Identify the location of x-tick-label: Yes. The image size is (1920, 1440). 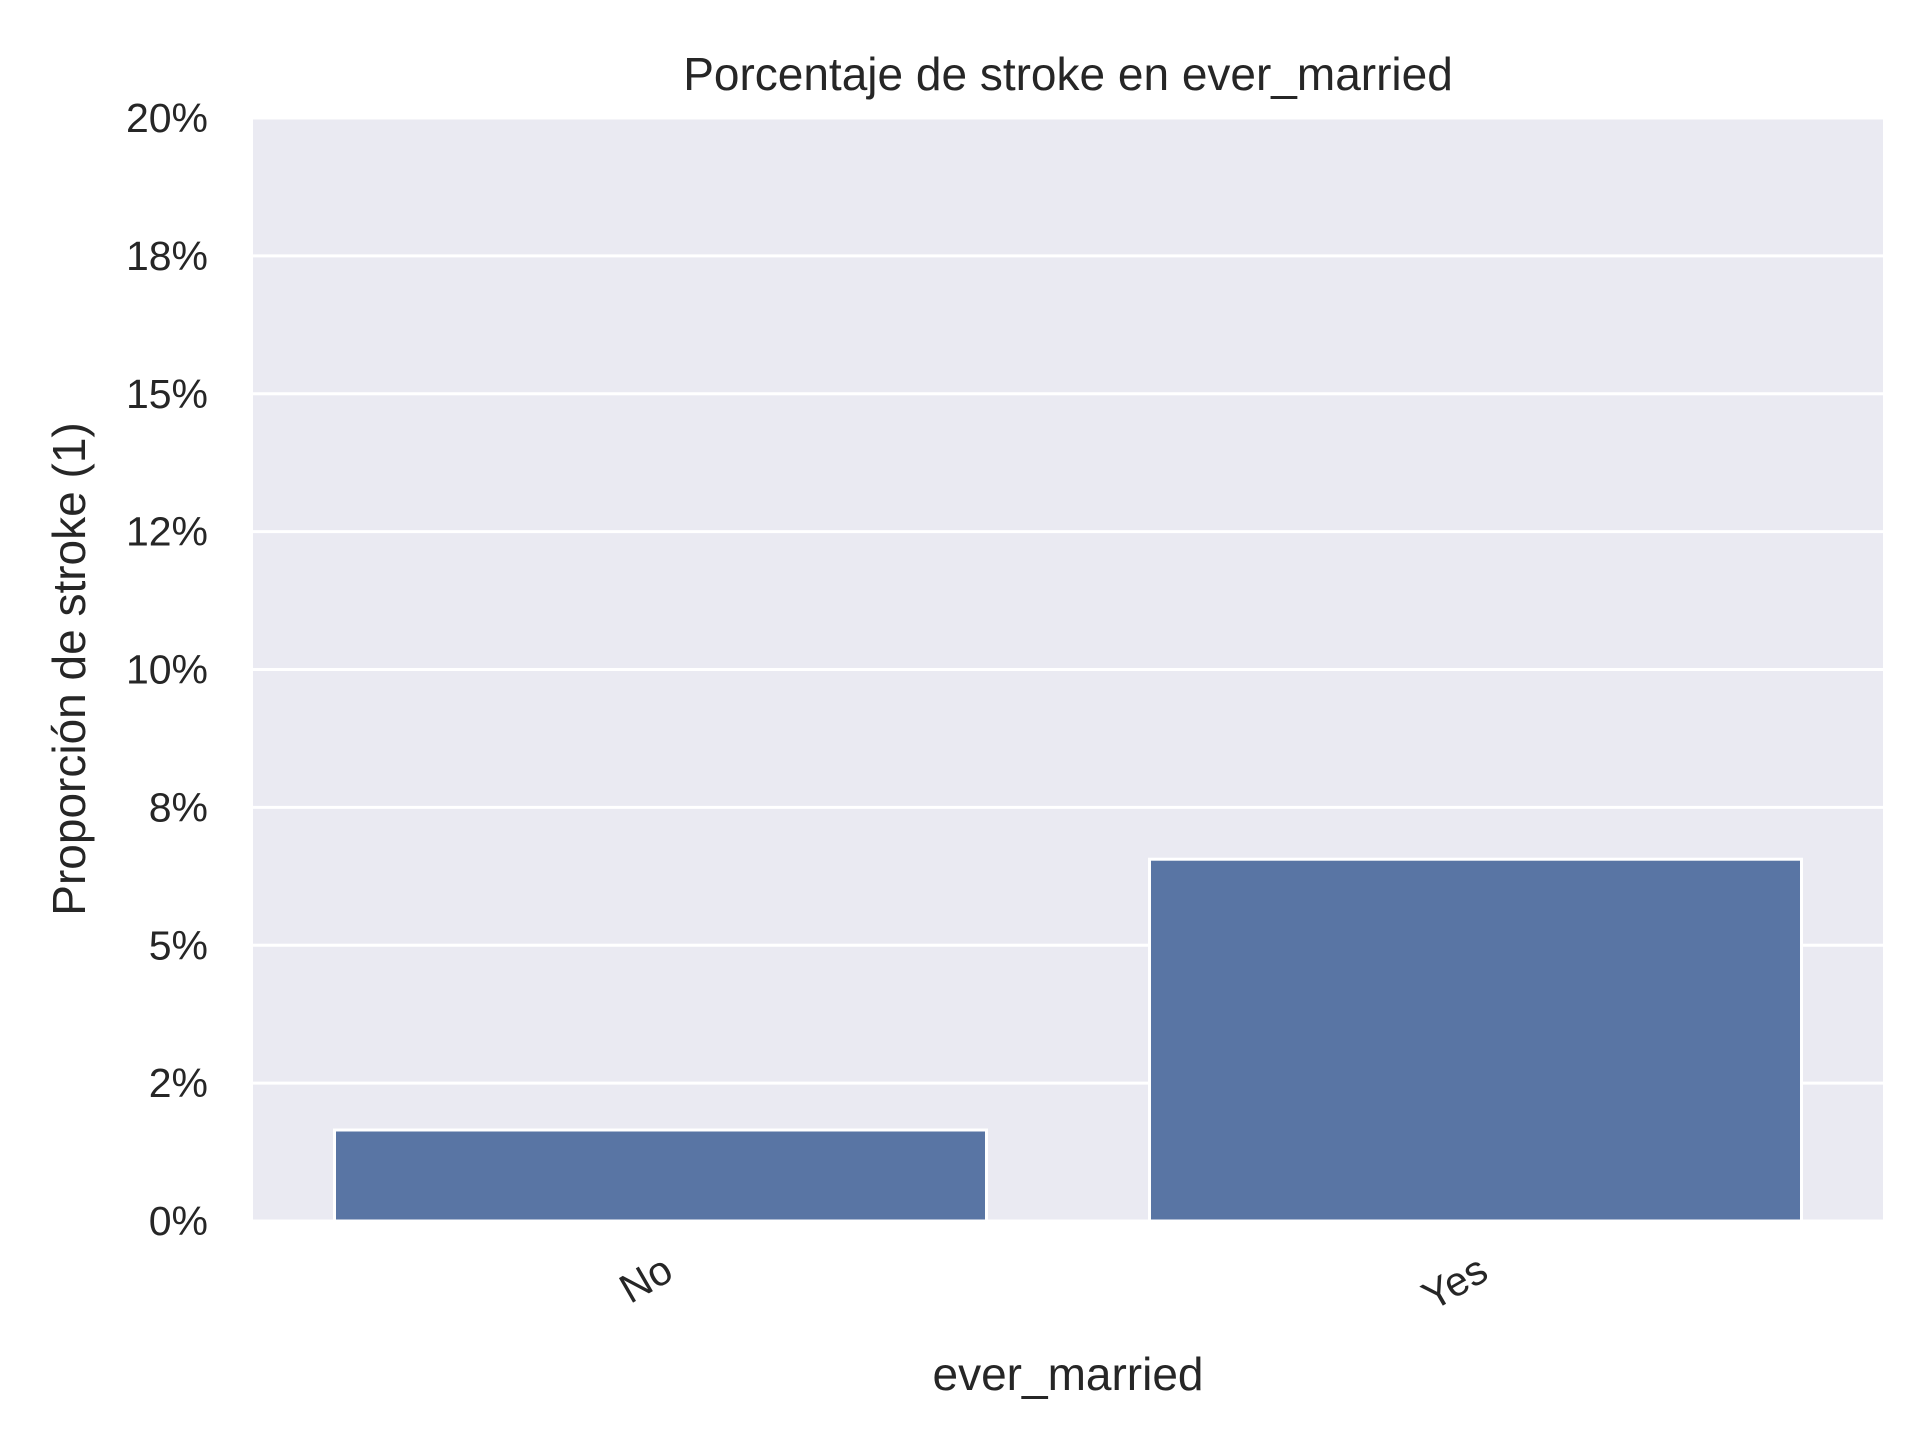
(1454, 1282).